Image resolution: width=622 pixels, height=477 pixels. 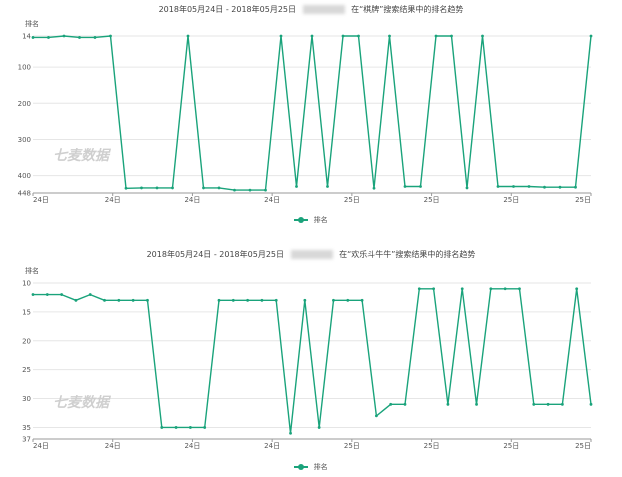 I want to click on y-tick-label: 37, so click(x=26, y=440).